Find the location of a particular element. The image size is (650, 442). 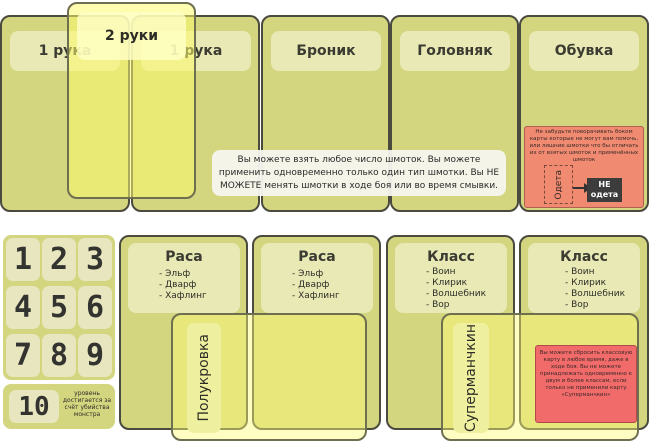

slot-title-plate: Обувка is located at coordinates (584, 51).